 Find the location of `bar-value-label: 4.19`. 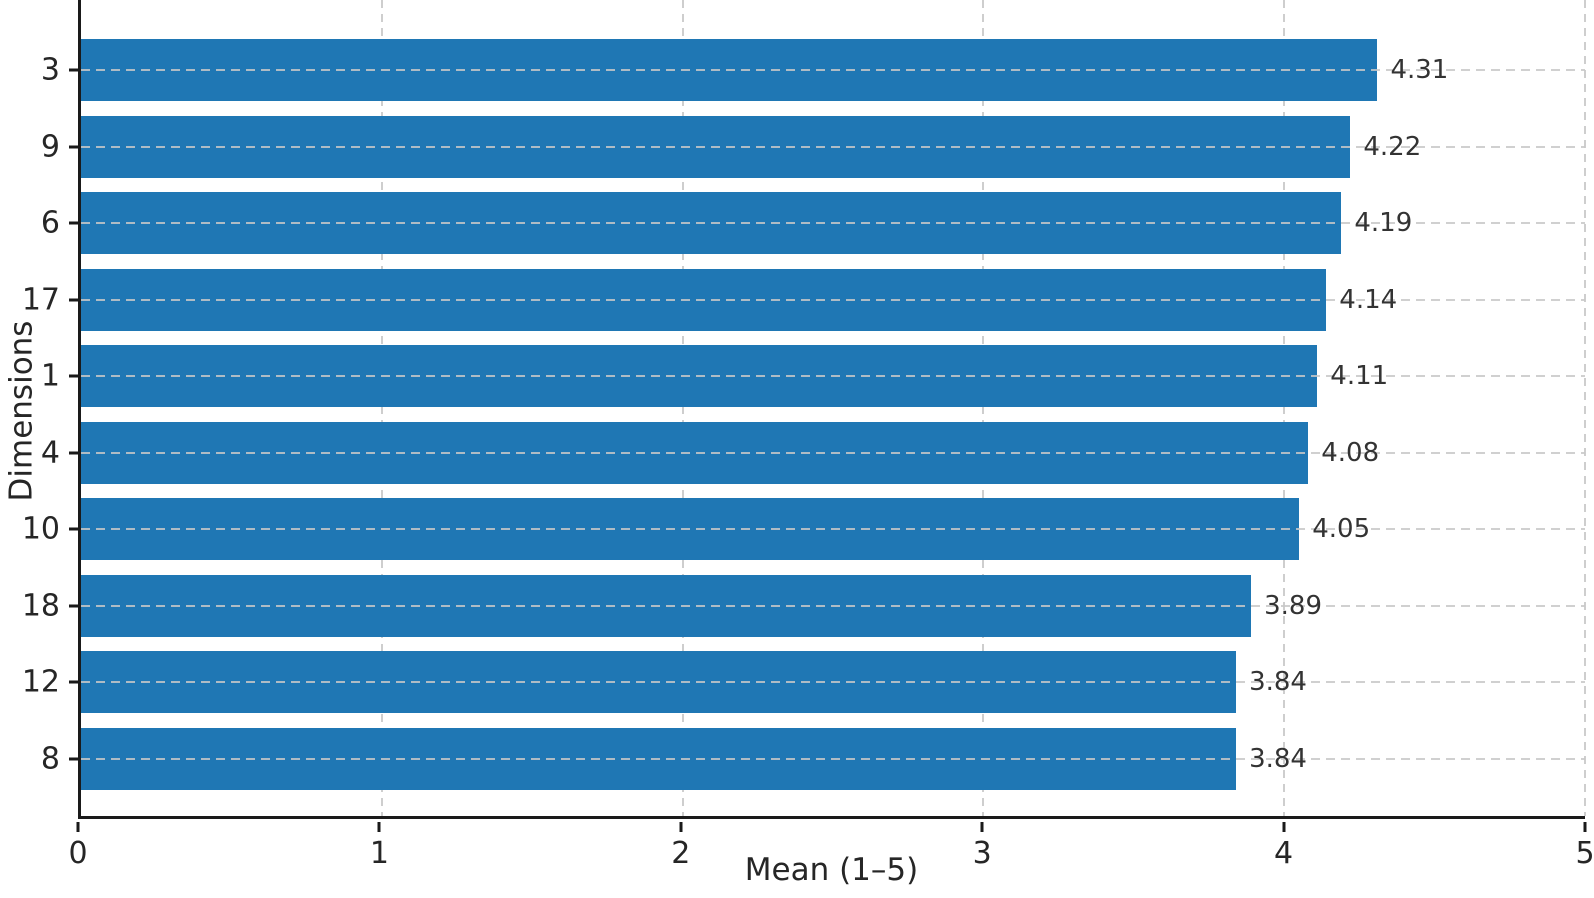

bar-value-label: 4.19 is located at coordinates (1383, 223).